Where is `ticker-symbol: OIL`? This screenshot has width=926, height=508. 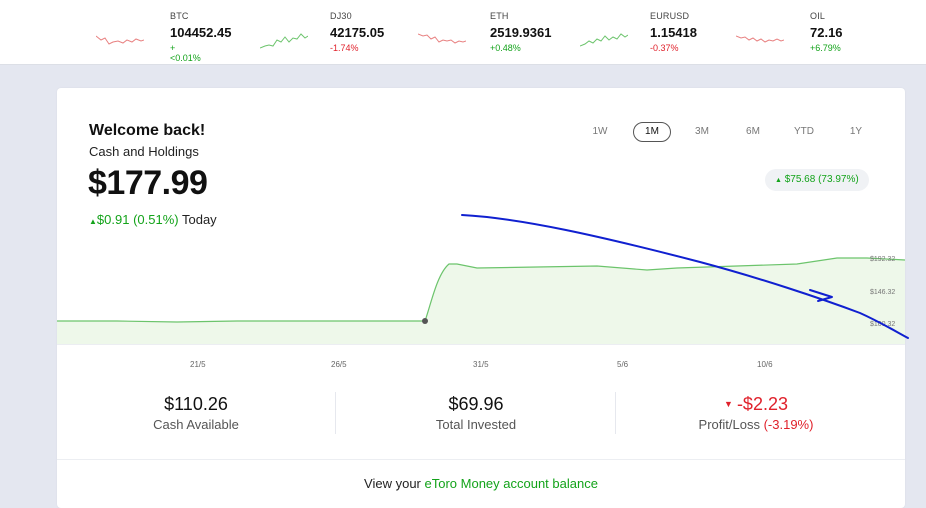
ticker-symbol: OIL is located at coordinates (818, 16).